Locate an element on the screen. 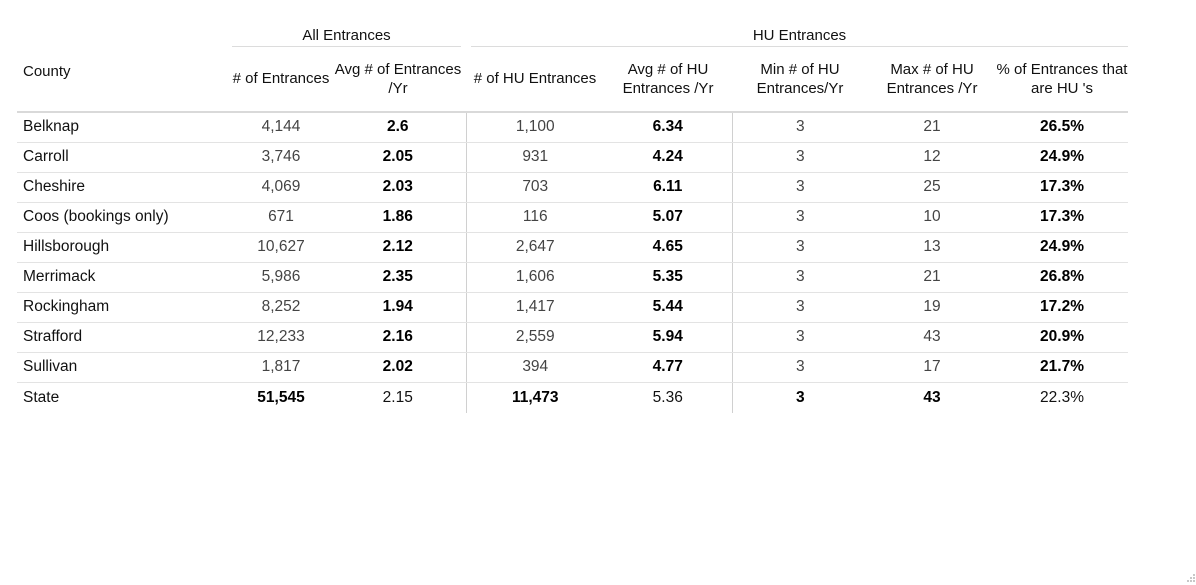  hu-entrances-cell: 1,100 is located at coordinates (534, 127).